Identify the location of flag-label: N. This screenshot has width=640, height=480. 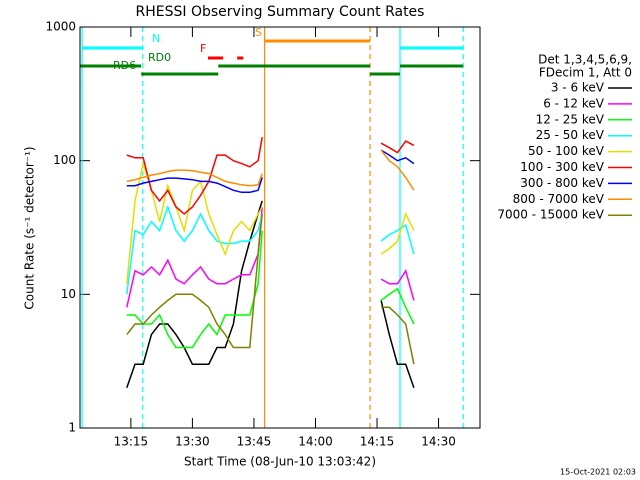
(156, 38).